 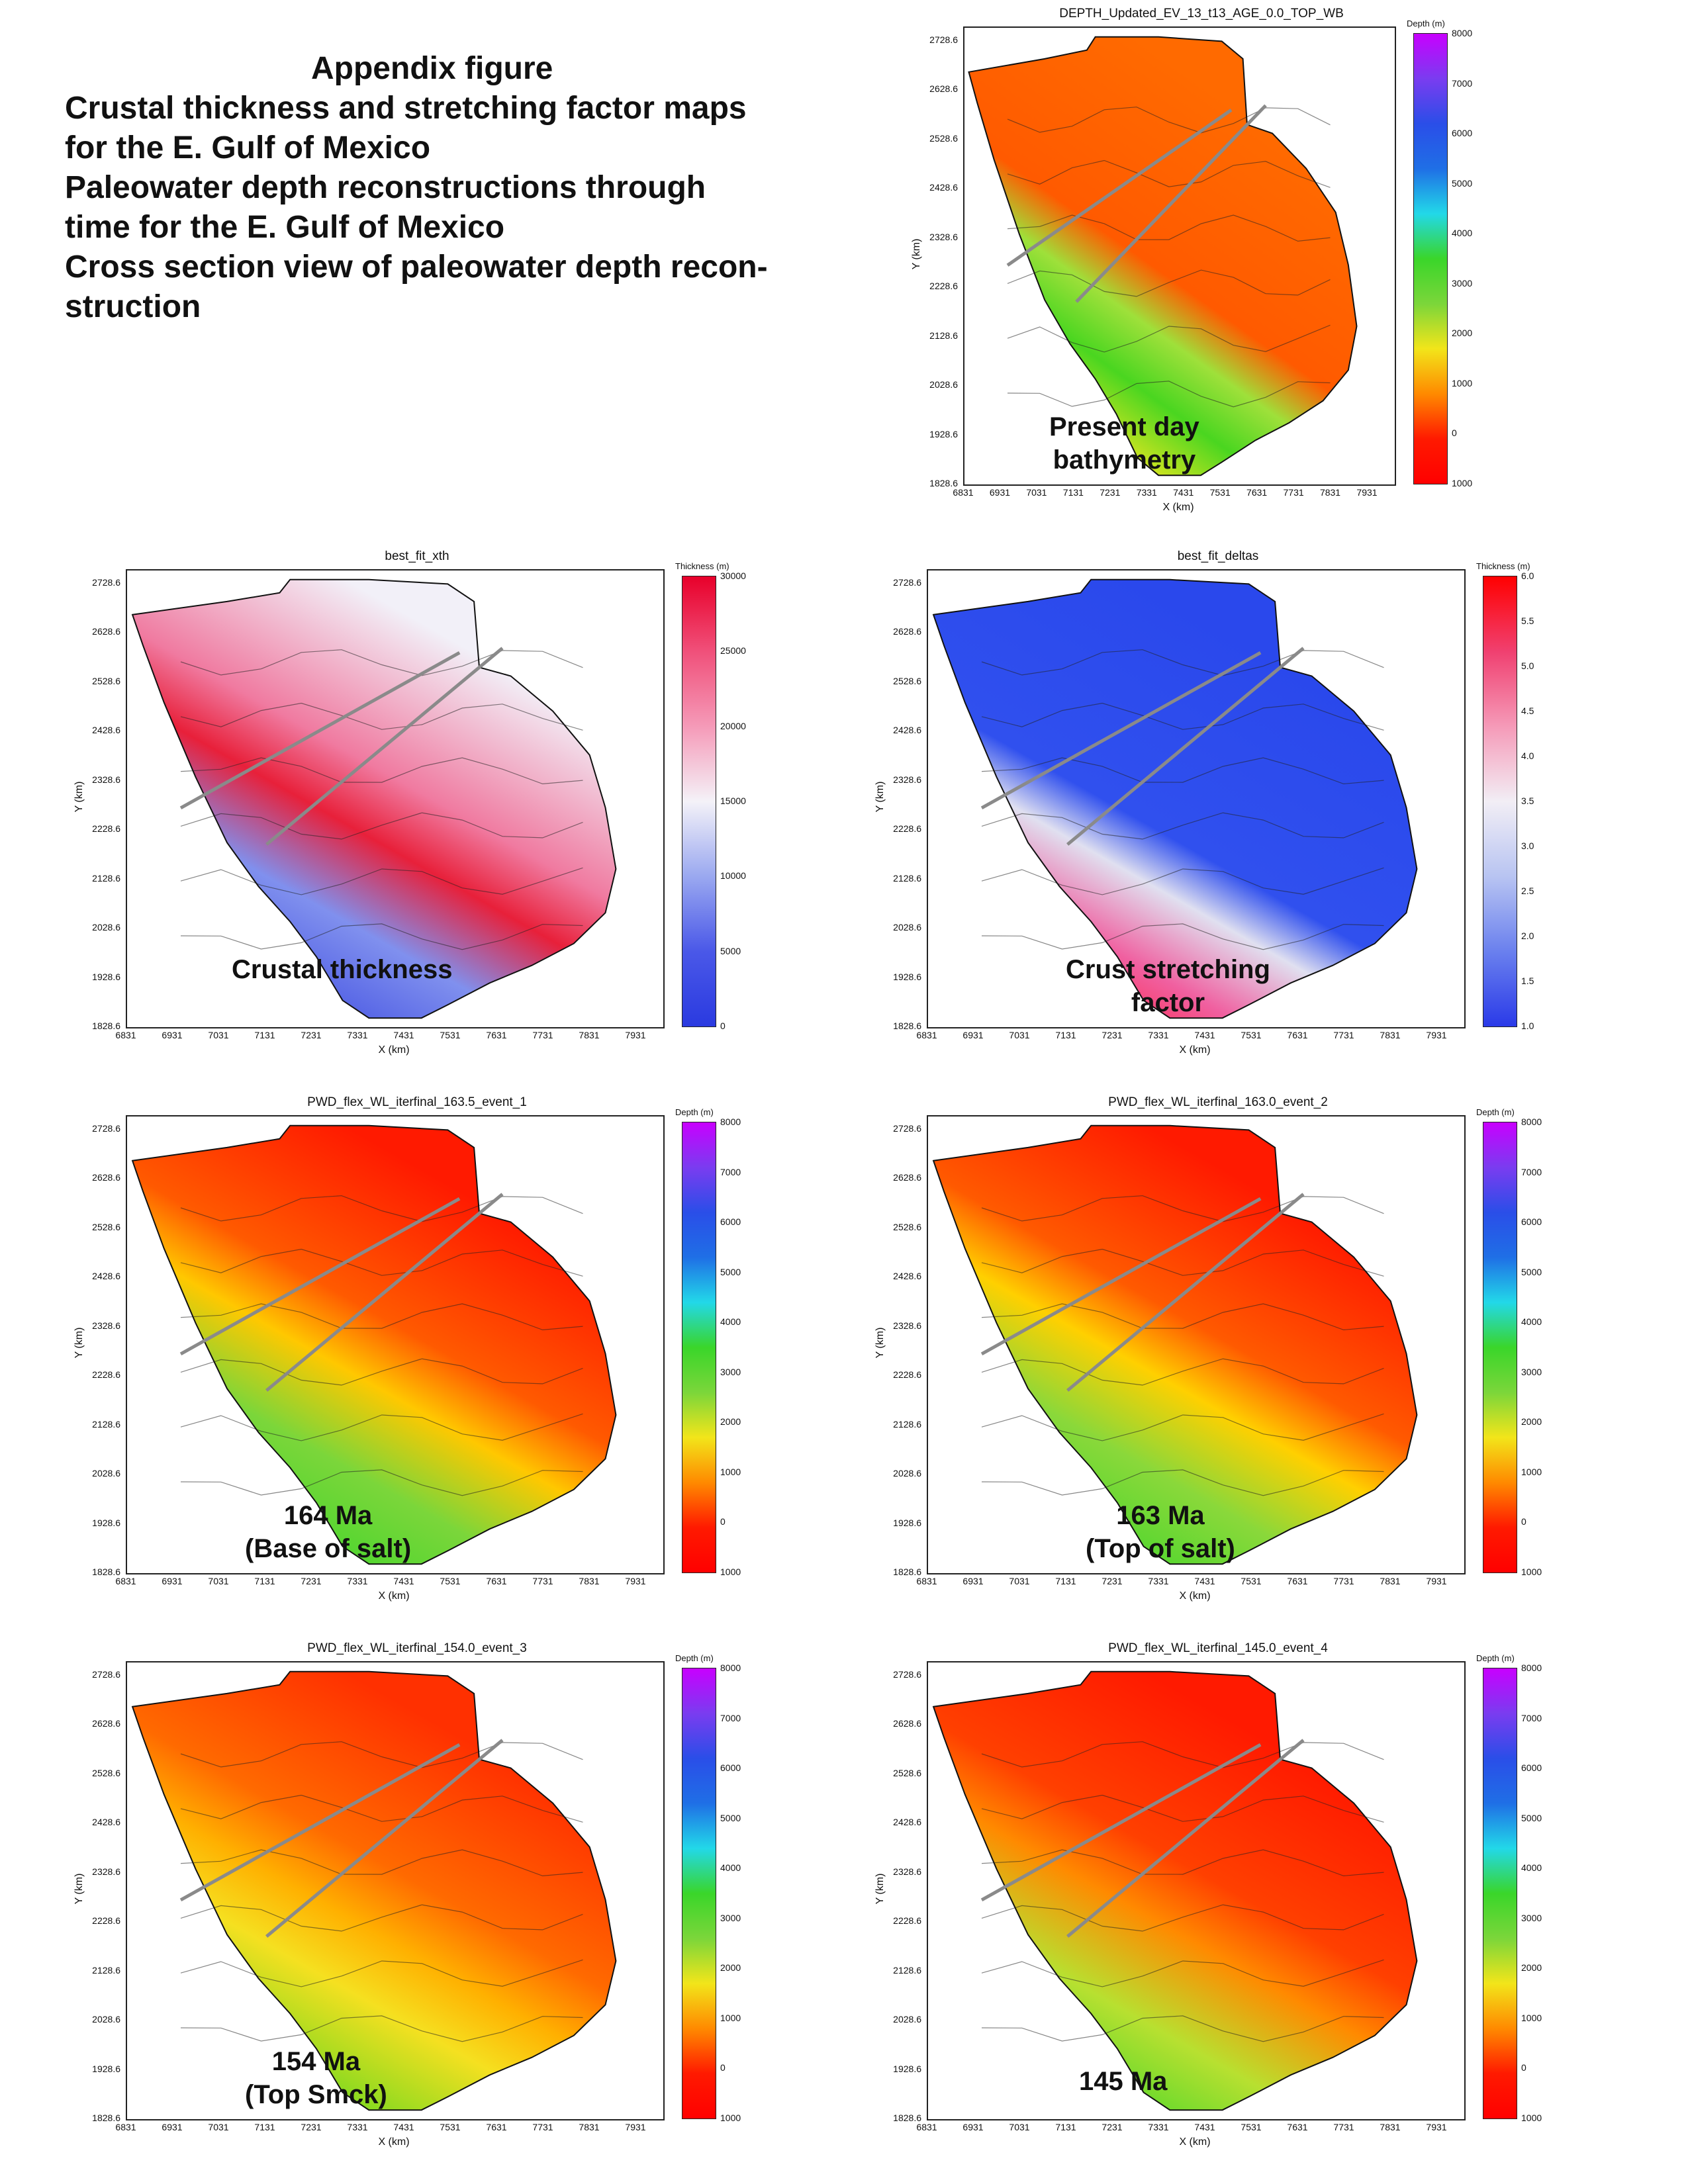 What do you see at coordinates (542, 1581) in the screenshot?
I see `x-tick-label: 7731` at bounding box center [542, 1581].